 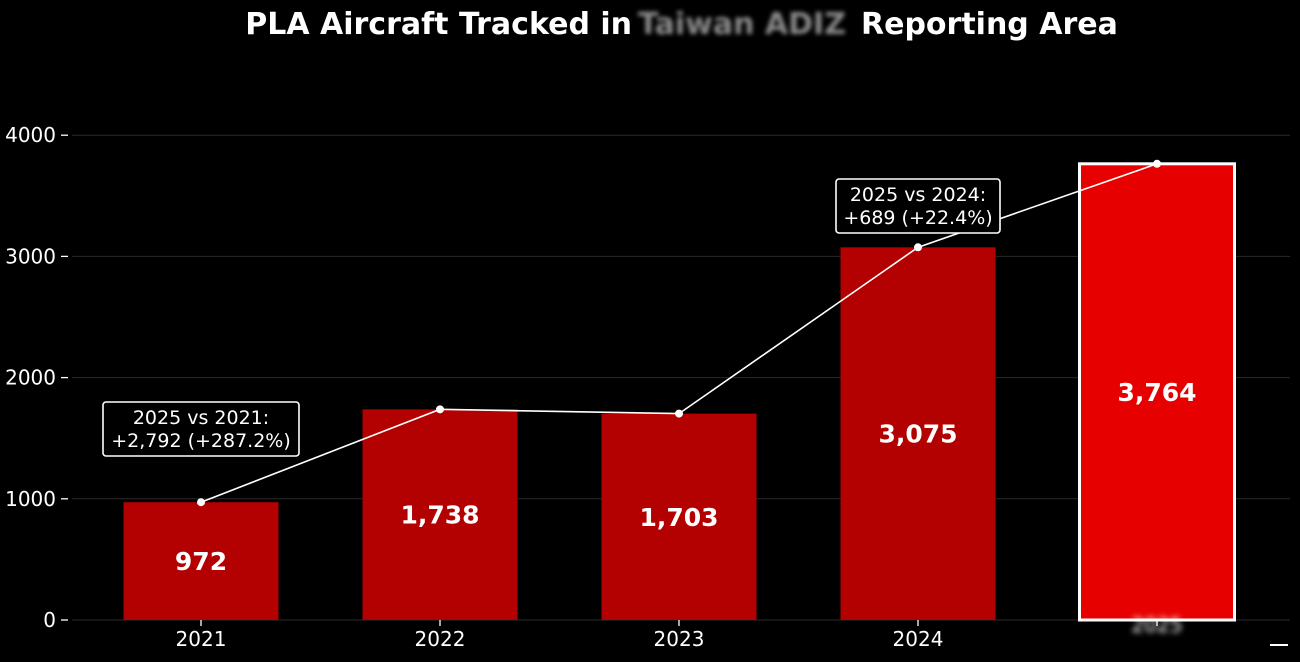 What do you see at coordinates (201, 639) in the screenshot?
I see `x-tick-label-2021: 2021` at bounding box center [201, 639].